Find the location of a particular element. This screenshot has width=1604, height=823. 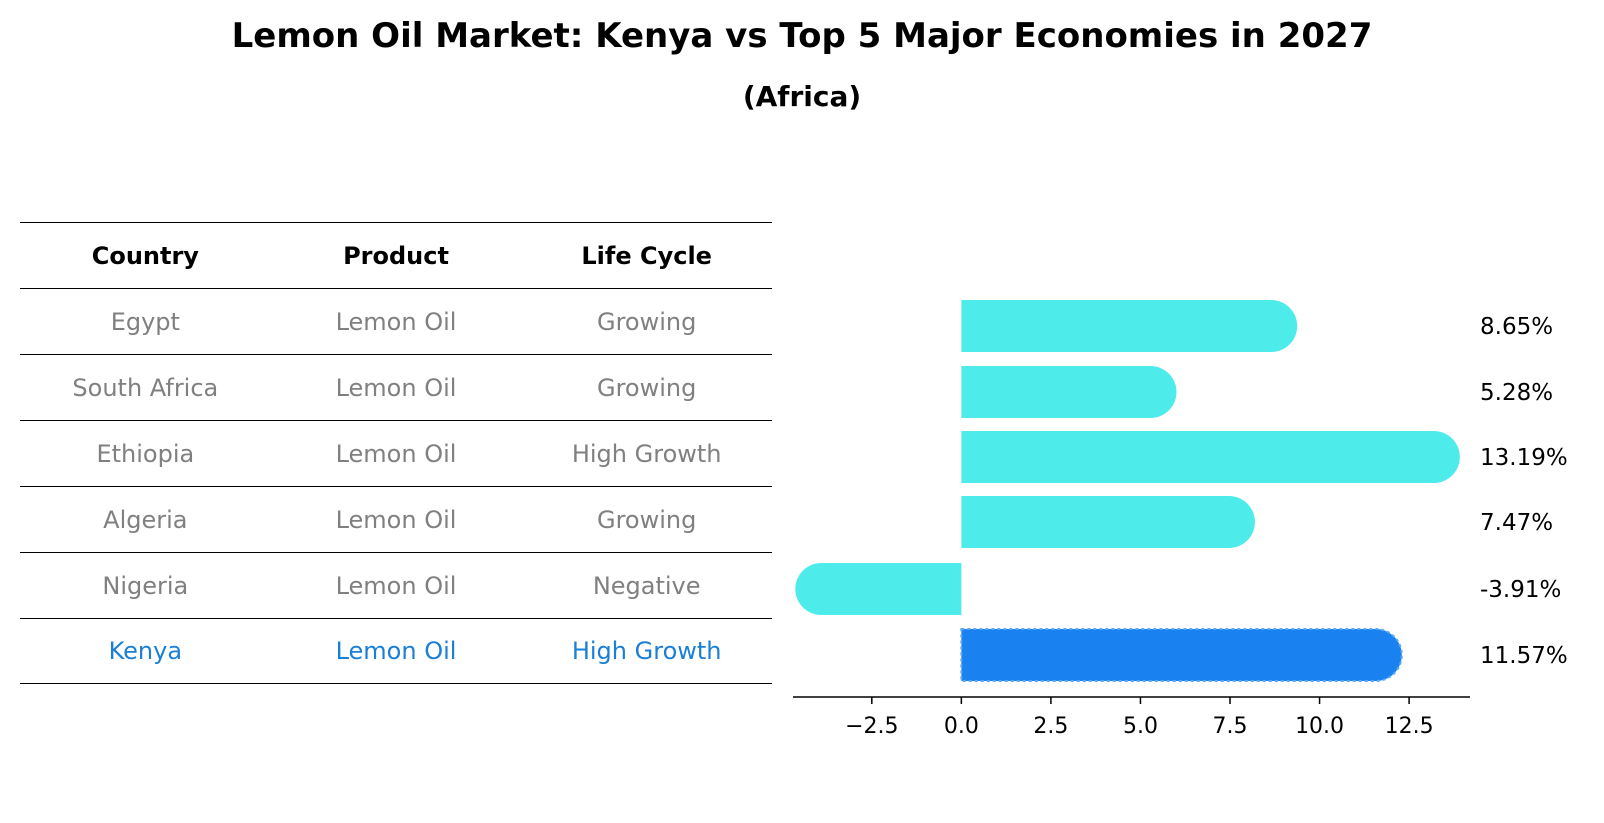

header-product: Product is located at coordinates (396, 255).